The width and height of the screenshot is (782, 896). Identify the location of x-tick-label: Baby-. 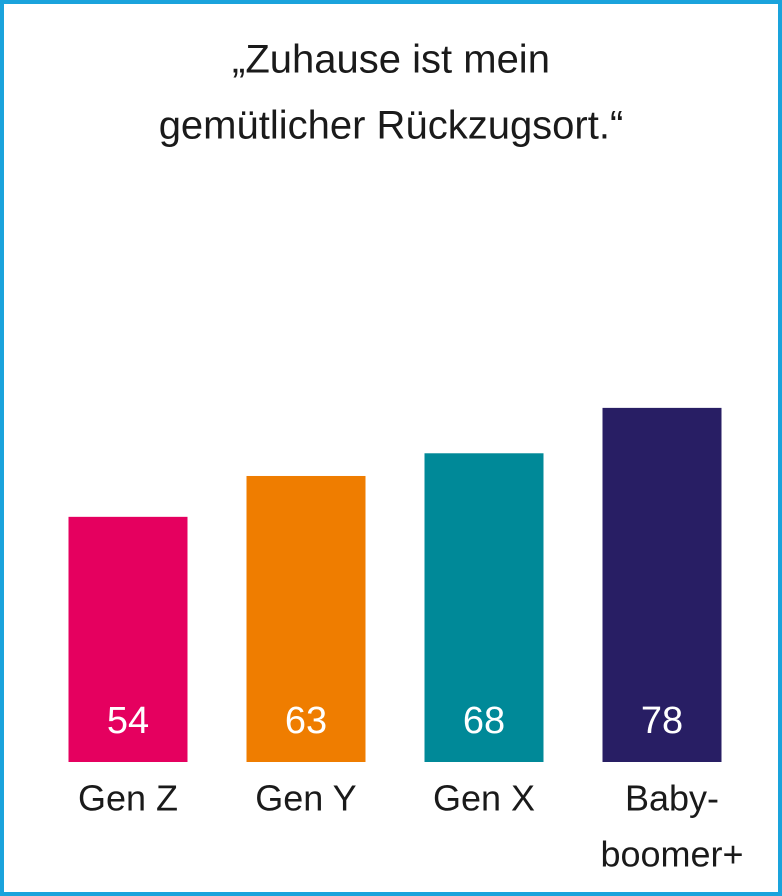
(672, 798).